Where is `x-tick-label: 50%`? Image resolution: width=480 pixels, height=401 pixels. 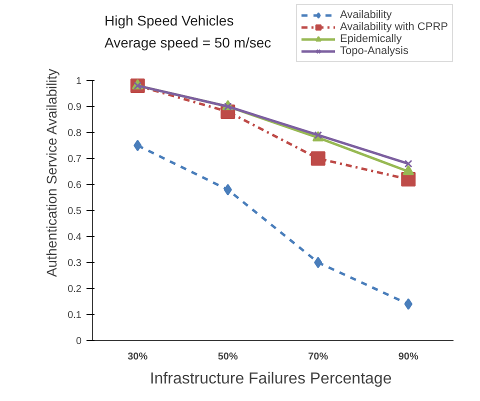 x-tick-label: 50% is located at coordinates (228, 357).